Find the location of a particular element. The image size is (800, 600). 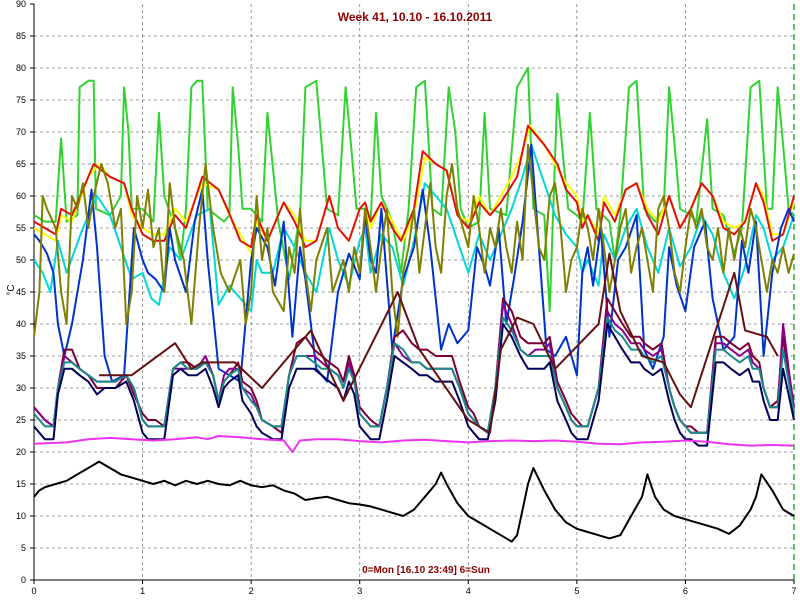

y-tick-label: 15 is located at coordinates (21, 484).